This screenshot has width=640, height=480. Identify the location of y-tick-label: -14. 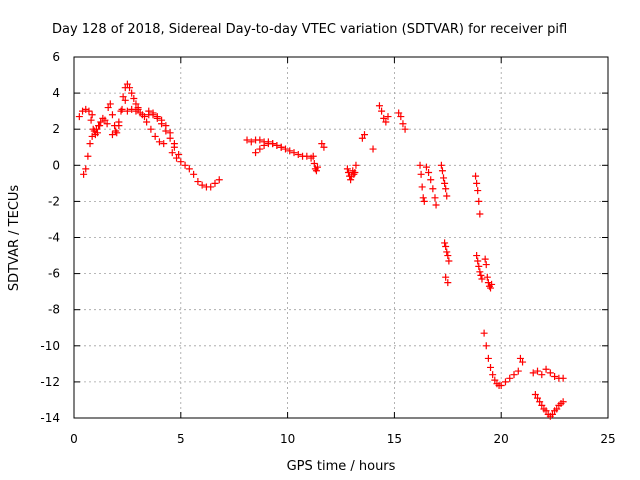
(50, 418).